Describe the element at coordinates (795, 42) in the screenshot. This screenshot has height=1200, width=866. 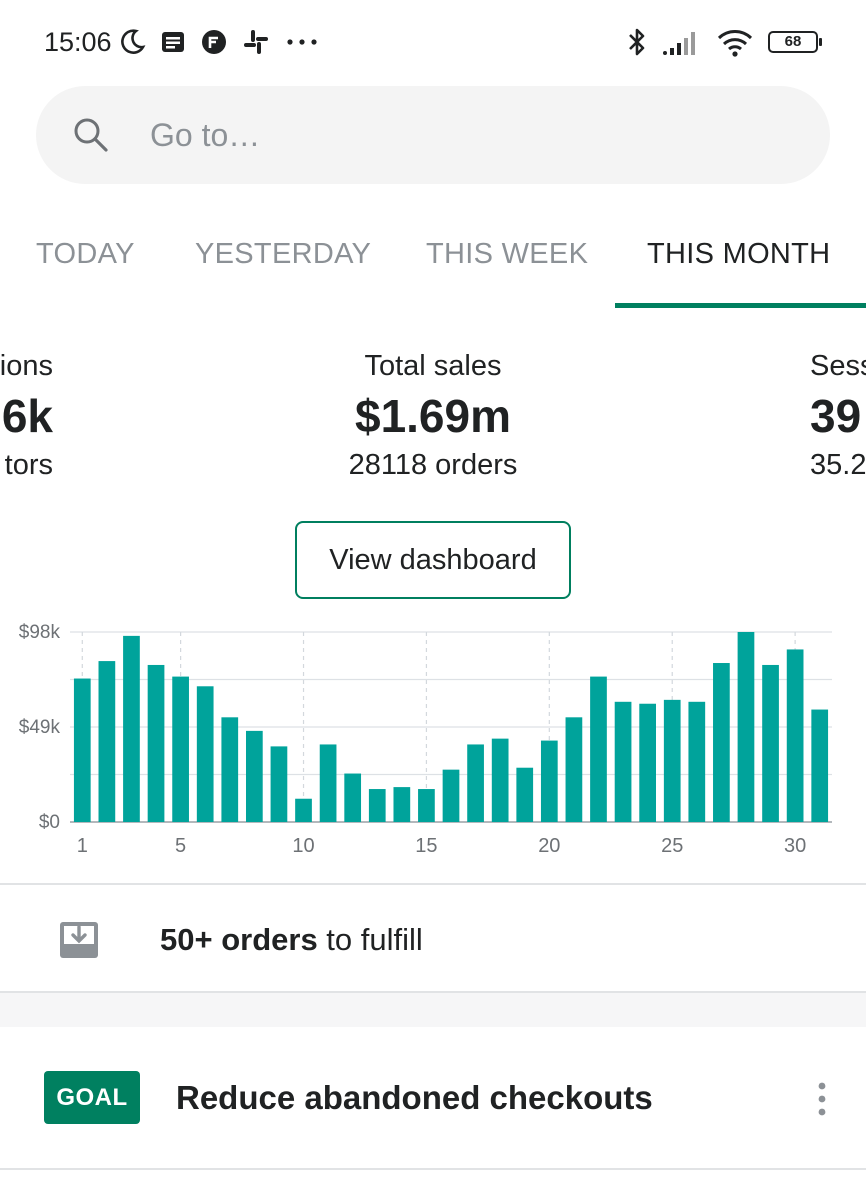
I see `battery-icon: 68` at that location.